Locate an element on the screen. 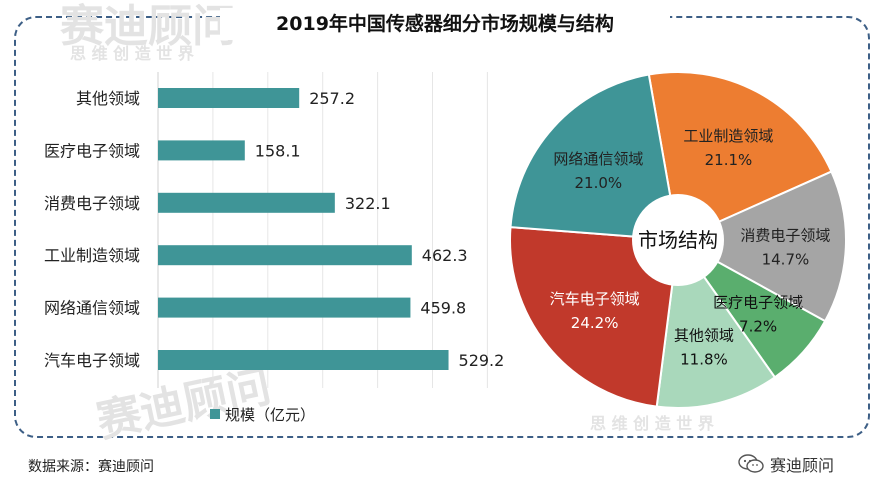 The height and width of the screenshot is (499, 895). chart-title: 2019年中国传感器细分市场规模与结构 is located at coordinates (445, 24).